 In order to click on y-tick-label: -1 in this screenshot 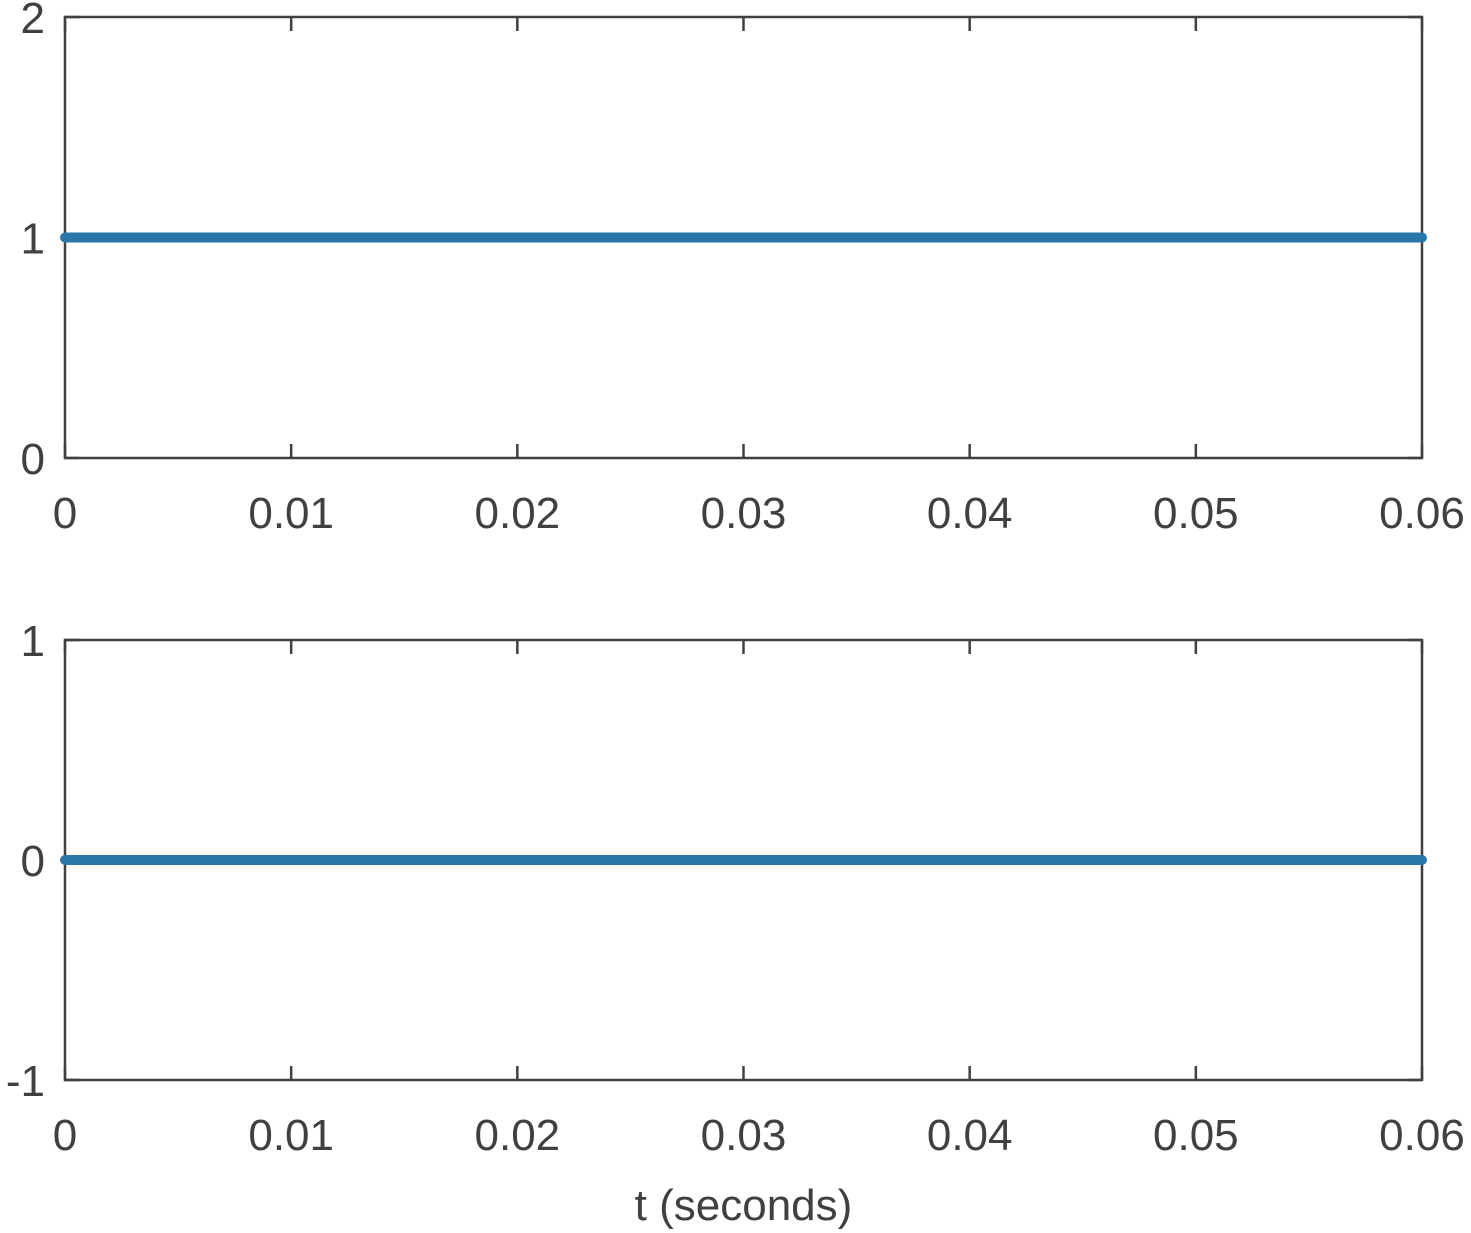, I will do `click(25, 1081)`.